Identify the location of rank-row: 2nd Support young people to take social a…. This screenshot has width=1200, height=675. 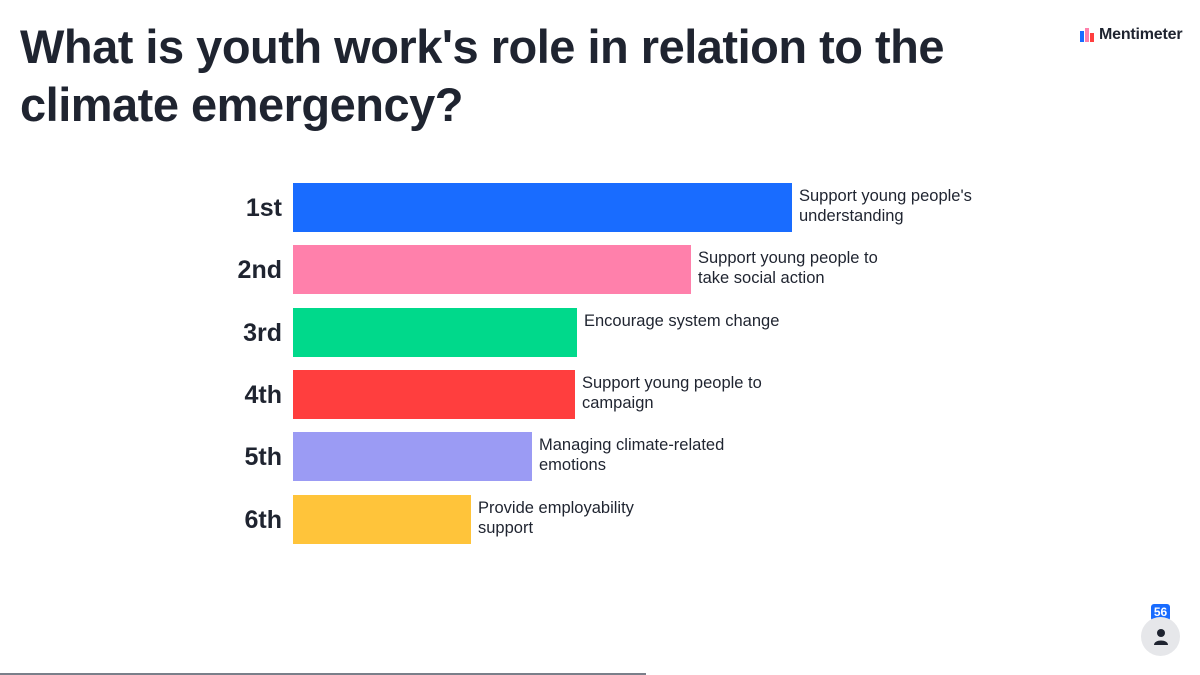
(550, 270).